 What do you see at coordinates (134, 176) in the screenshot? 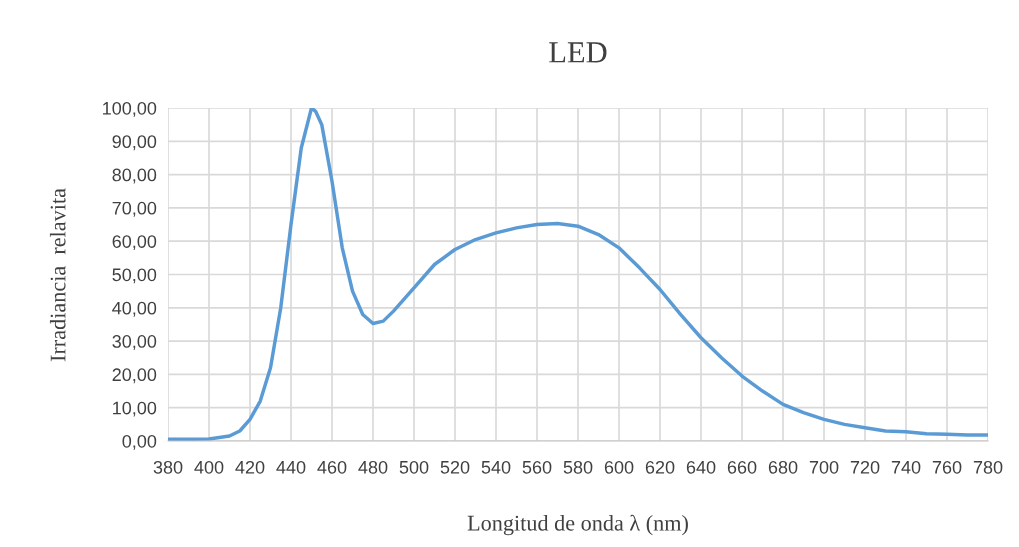
I see `y-tick-label: 80,00` at bounding box center [134, 176].